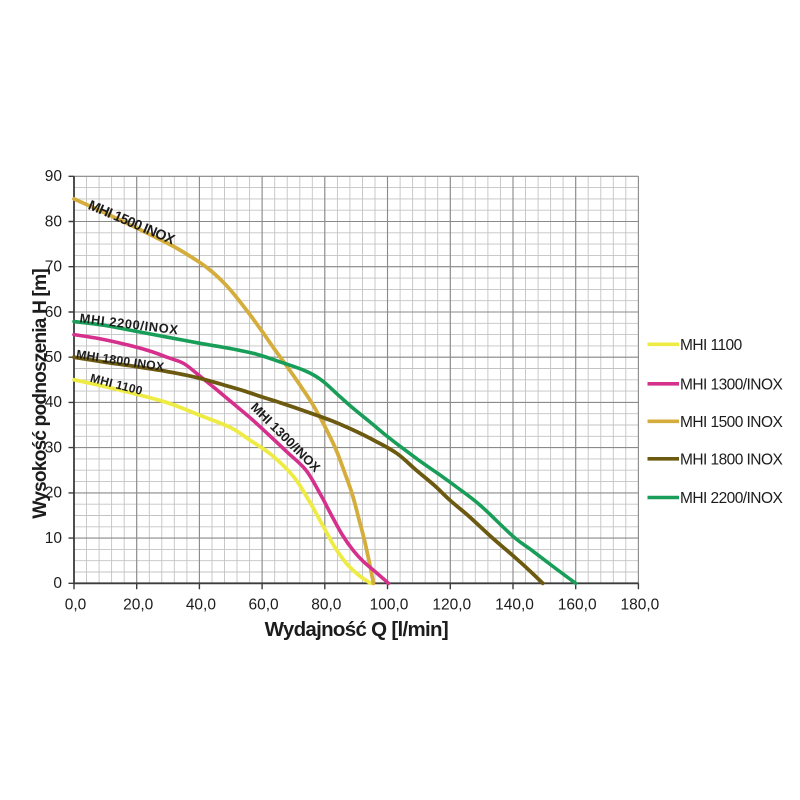  What do you see at coordinates (54, 447) in the screenshot?
I see `svg-text: 30` at bounding box center [54, 447].